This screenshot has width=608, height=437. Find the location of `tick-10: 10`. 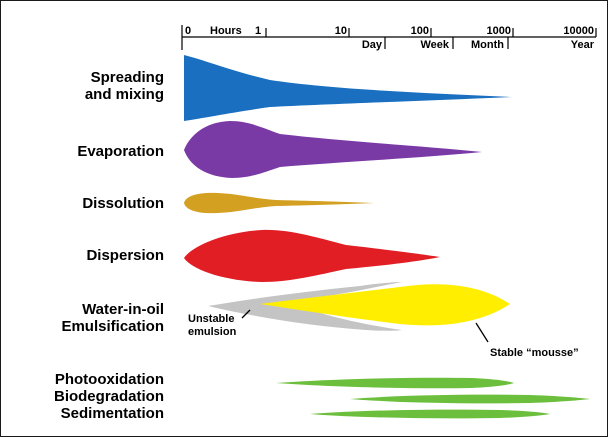

tick-10: 10 is located at coordinates (341, 31).